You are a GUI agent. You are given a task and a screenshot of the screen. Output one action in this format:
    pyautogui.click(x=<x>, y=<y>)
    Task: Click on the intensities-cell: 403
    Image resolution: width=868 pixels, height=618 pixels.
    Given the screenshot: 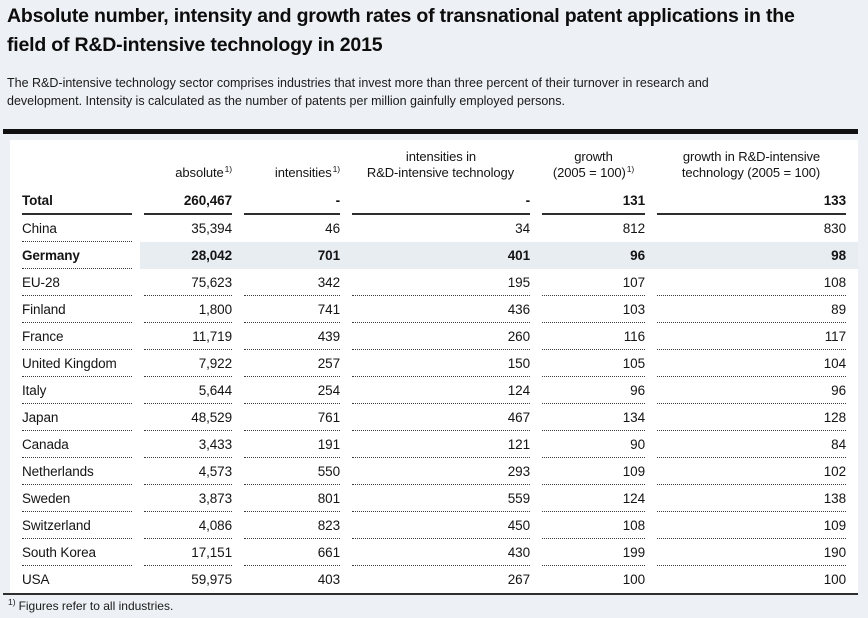 What is the action you would take?
    pyautogui.click(x=328, y=579)
    